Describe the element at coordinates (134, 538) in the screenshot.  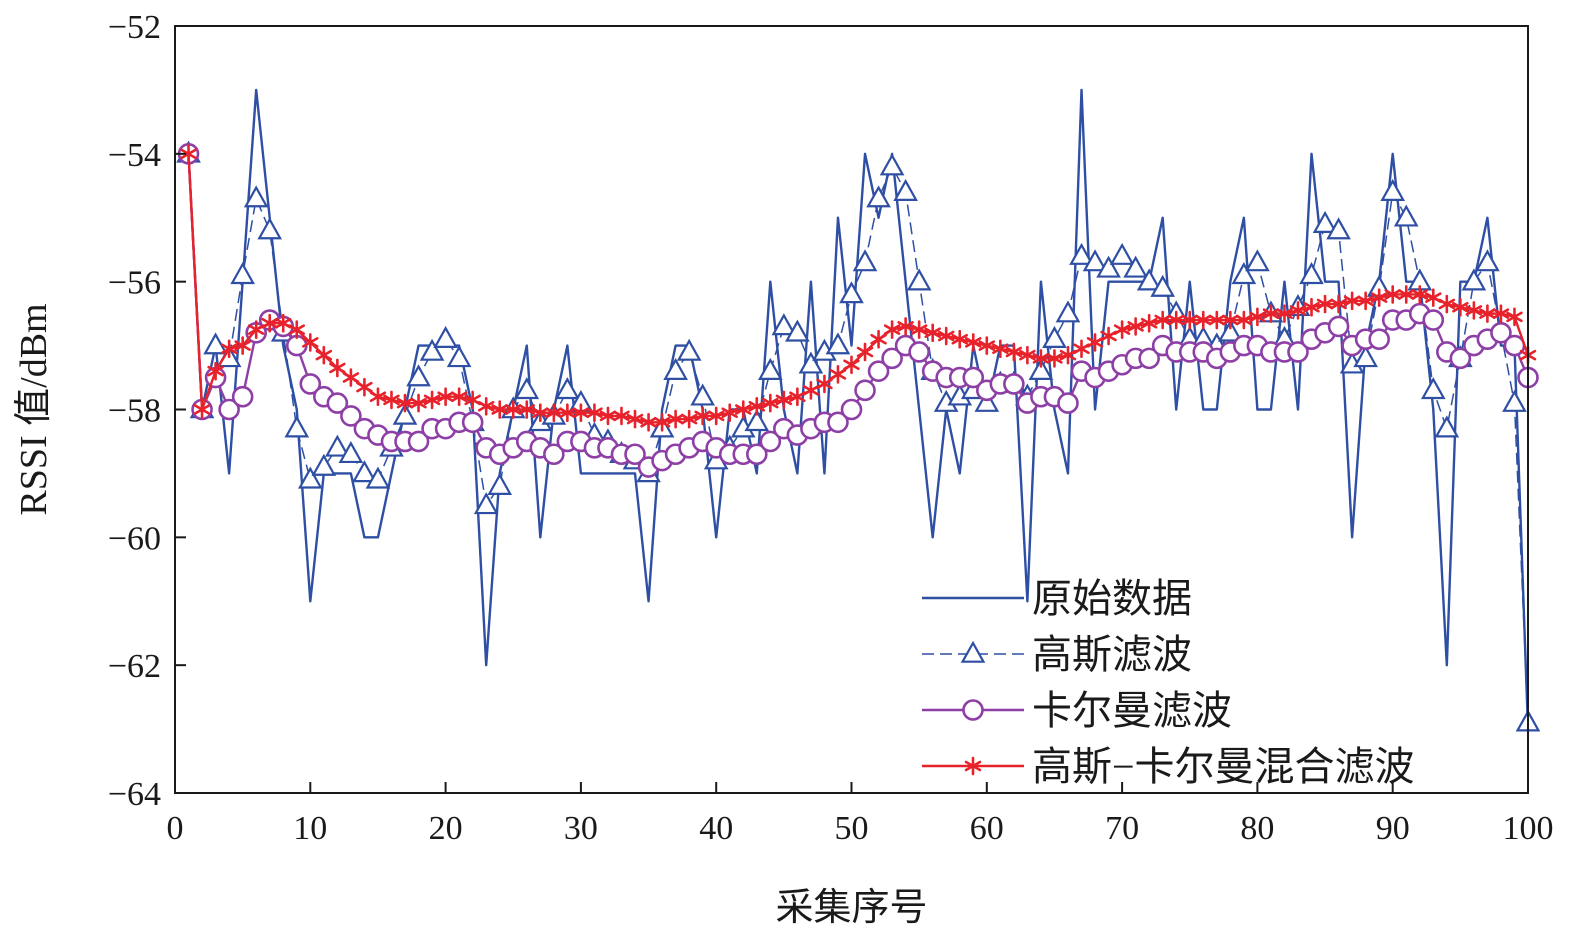
I see `y-tick-label: −60` at that location.